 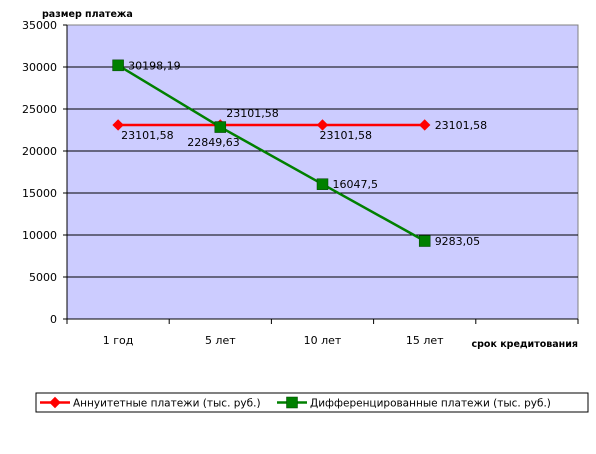 I want to click on y-tick-label: 35000, so click(x=39, y=25).